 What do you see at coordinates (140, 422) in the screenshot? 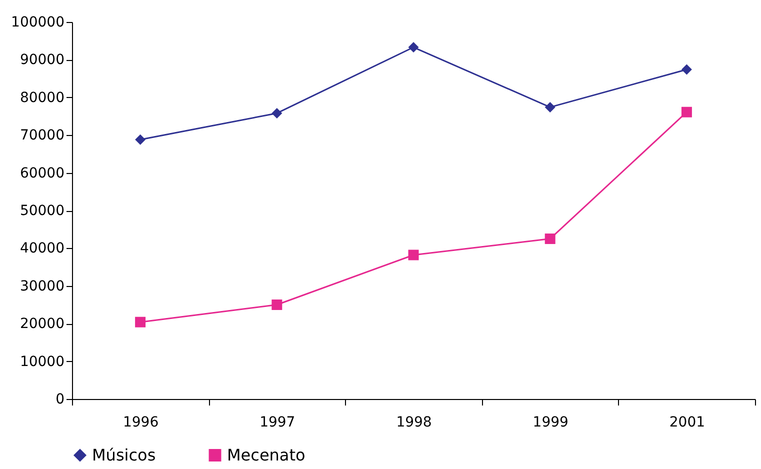
I see `x-tick-label: 1996` at bounding box center [140, 422].